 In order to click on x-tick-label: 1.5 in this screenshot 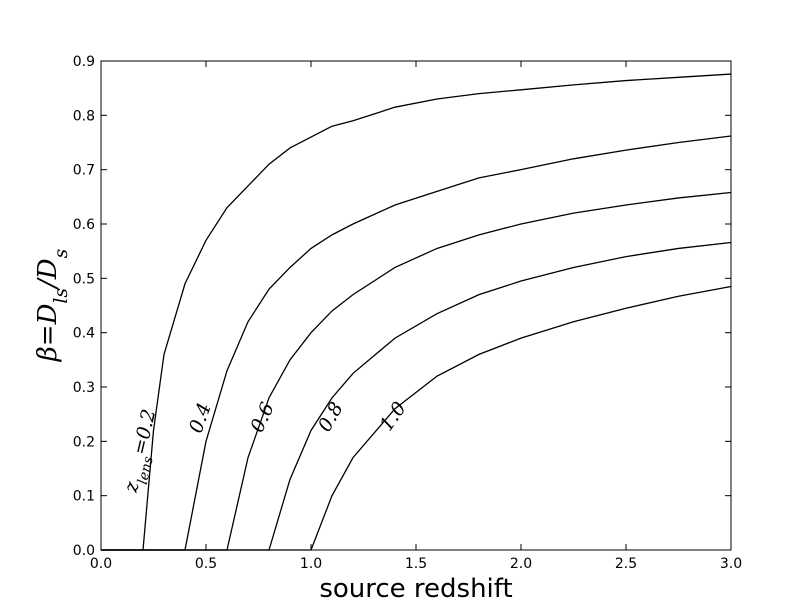, I will do `click(416, 564)`.